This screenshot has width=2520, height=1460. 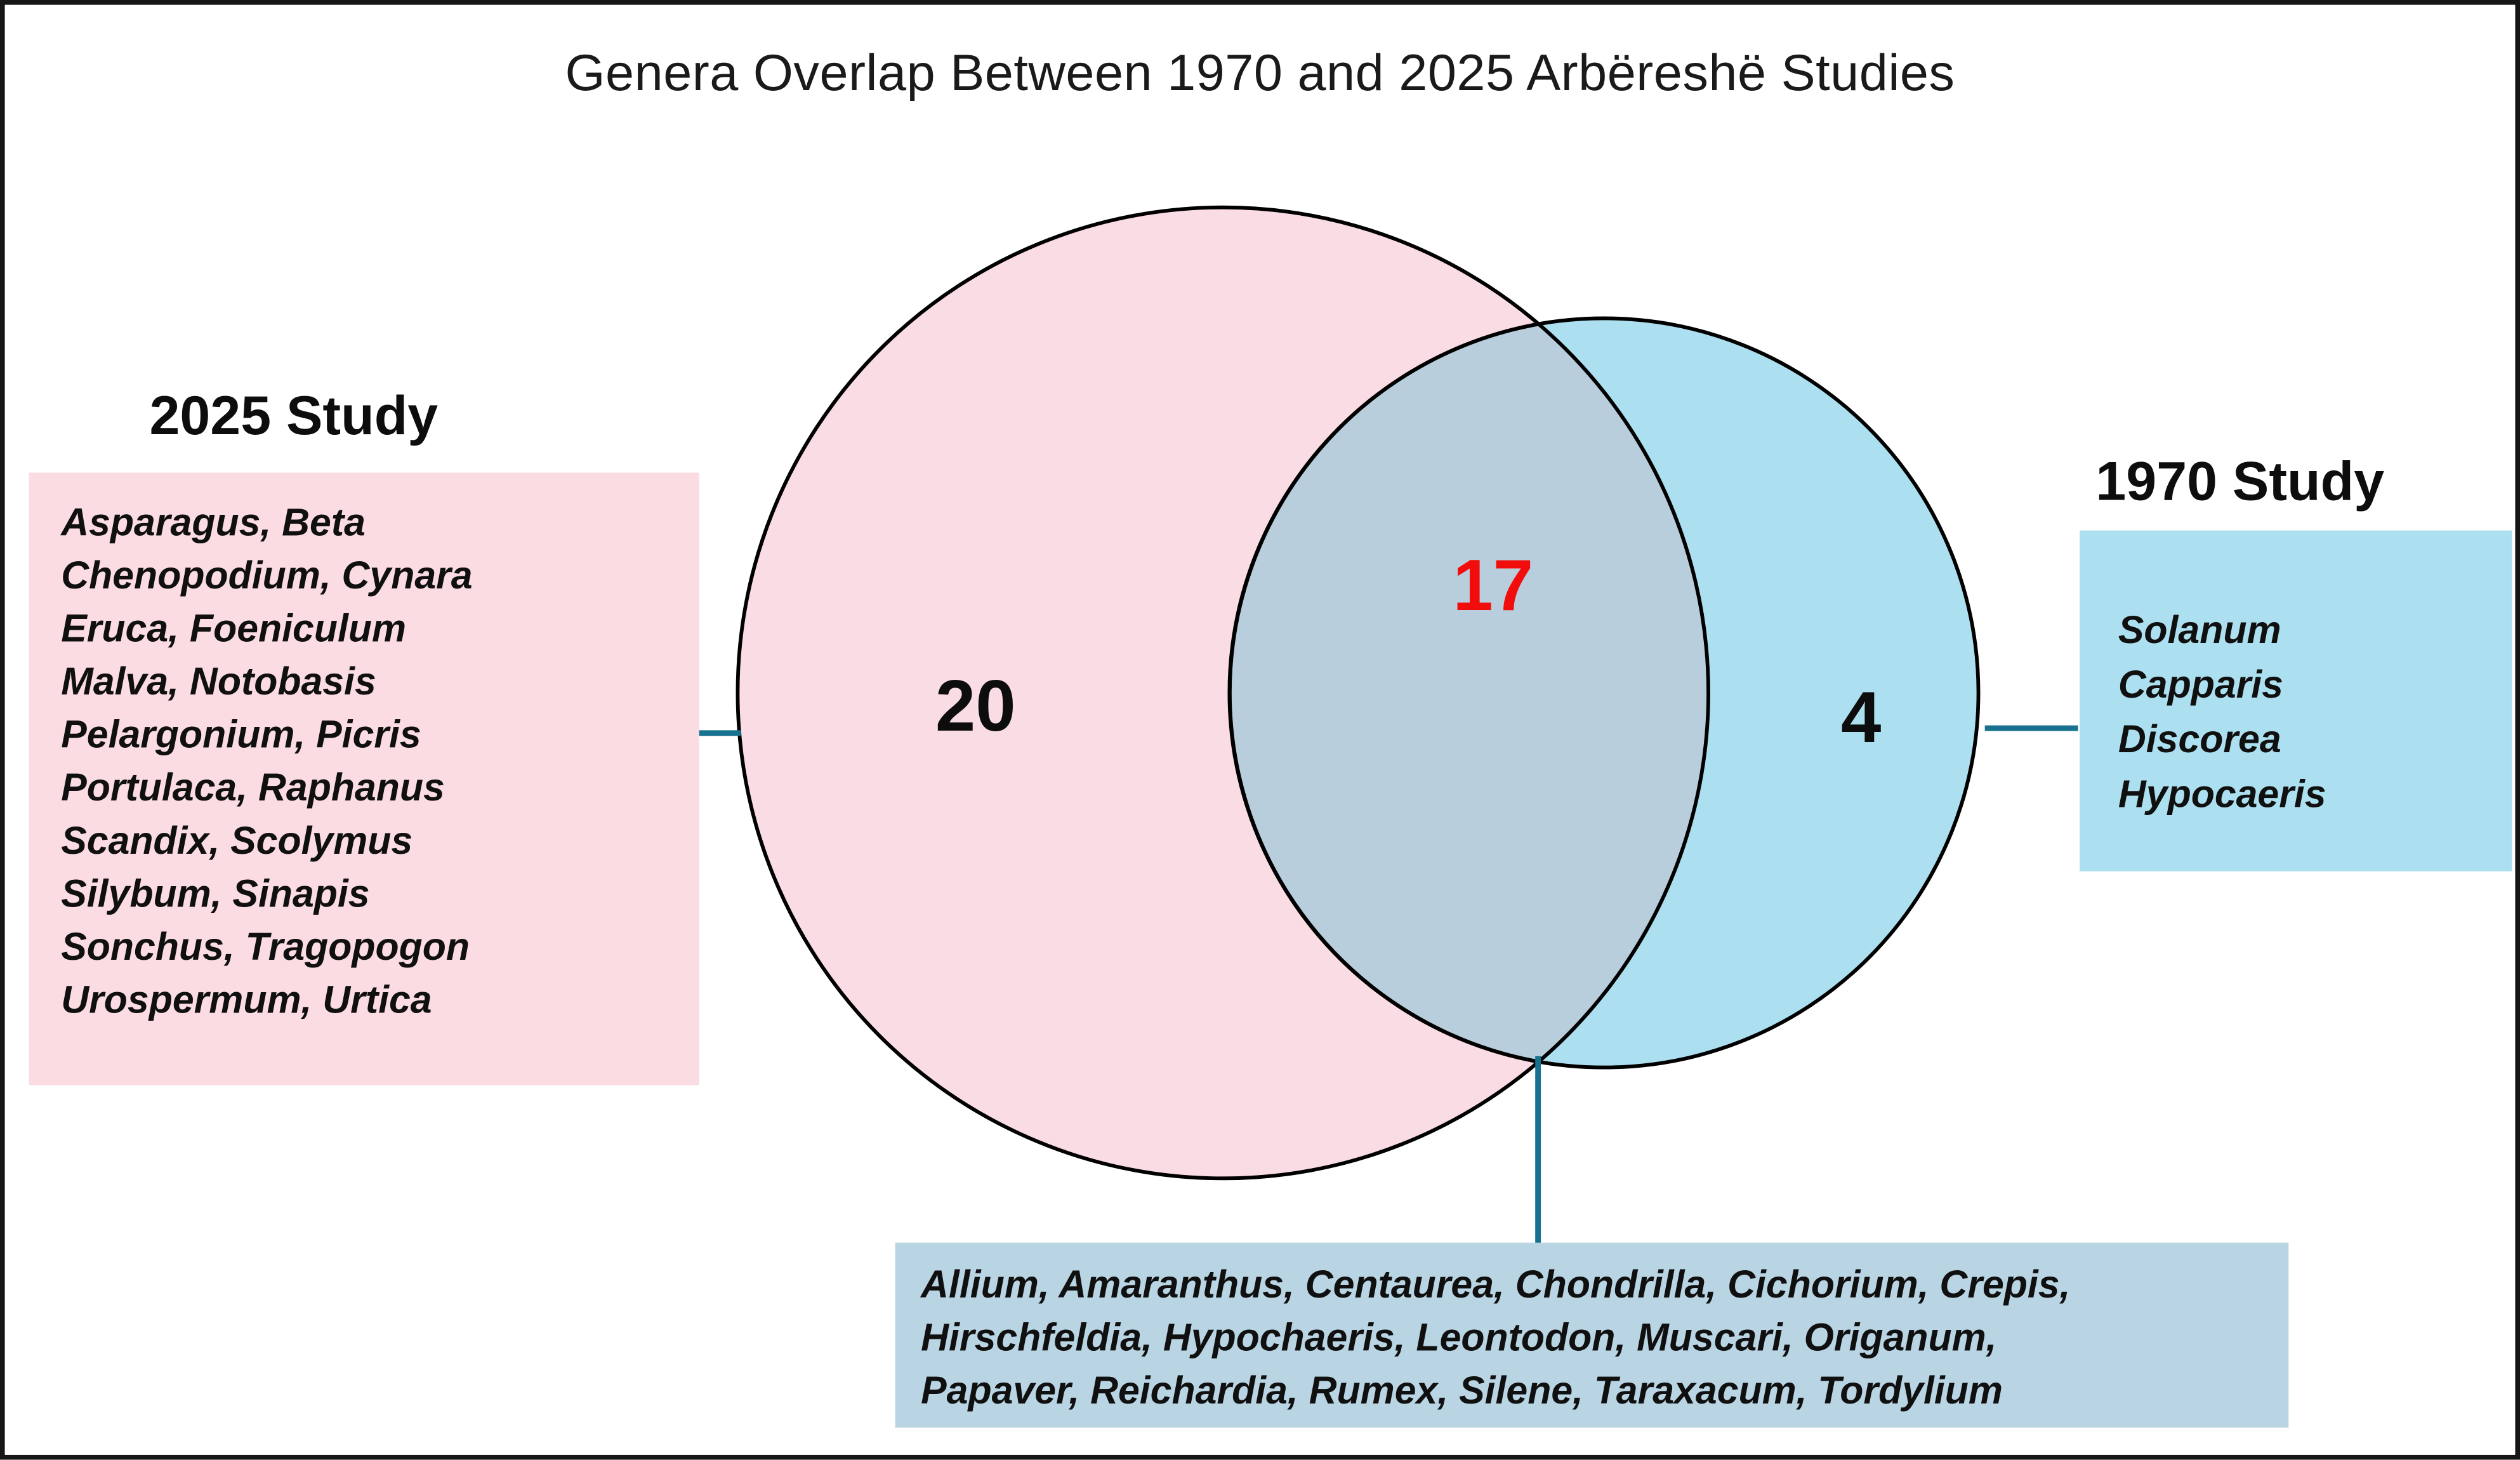 I want to click on genera-line: Silybum, Sinapis, so click(x=215, y=895).